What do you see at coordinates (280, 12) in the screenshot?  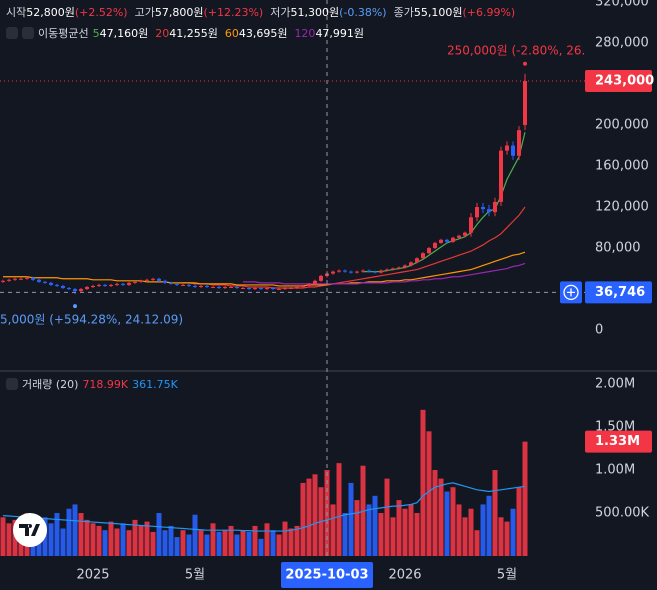 I see `ohlc-label: 저가` at bounding box center [280, 12].